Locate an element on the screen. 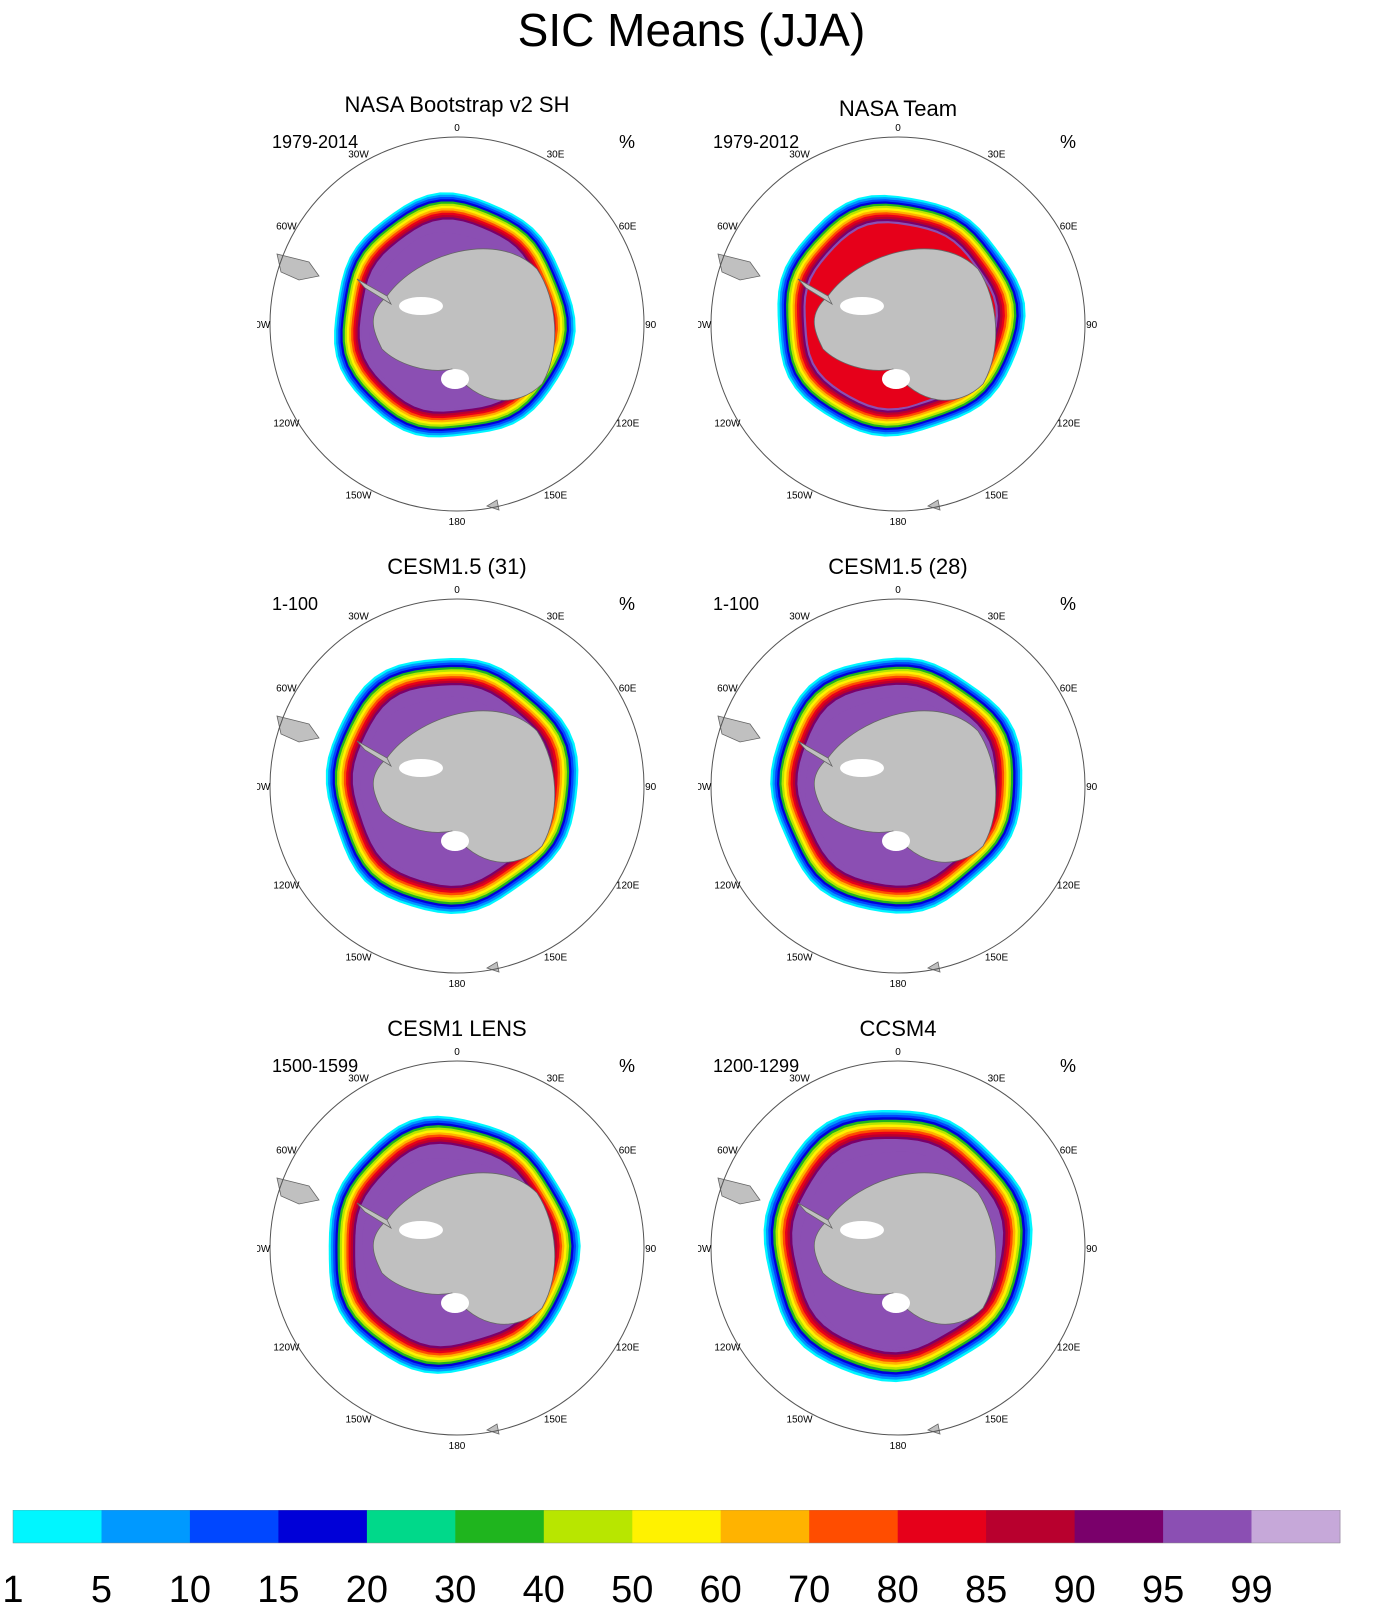 This screenshot has height=1609, width=1383. colorbar-frame is located at coordinates (676, 1527).